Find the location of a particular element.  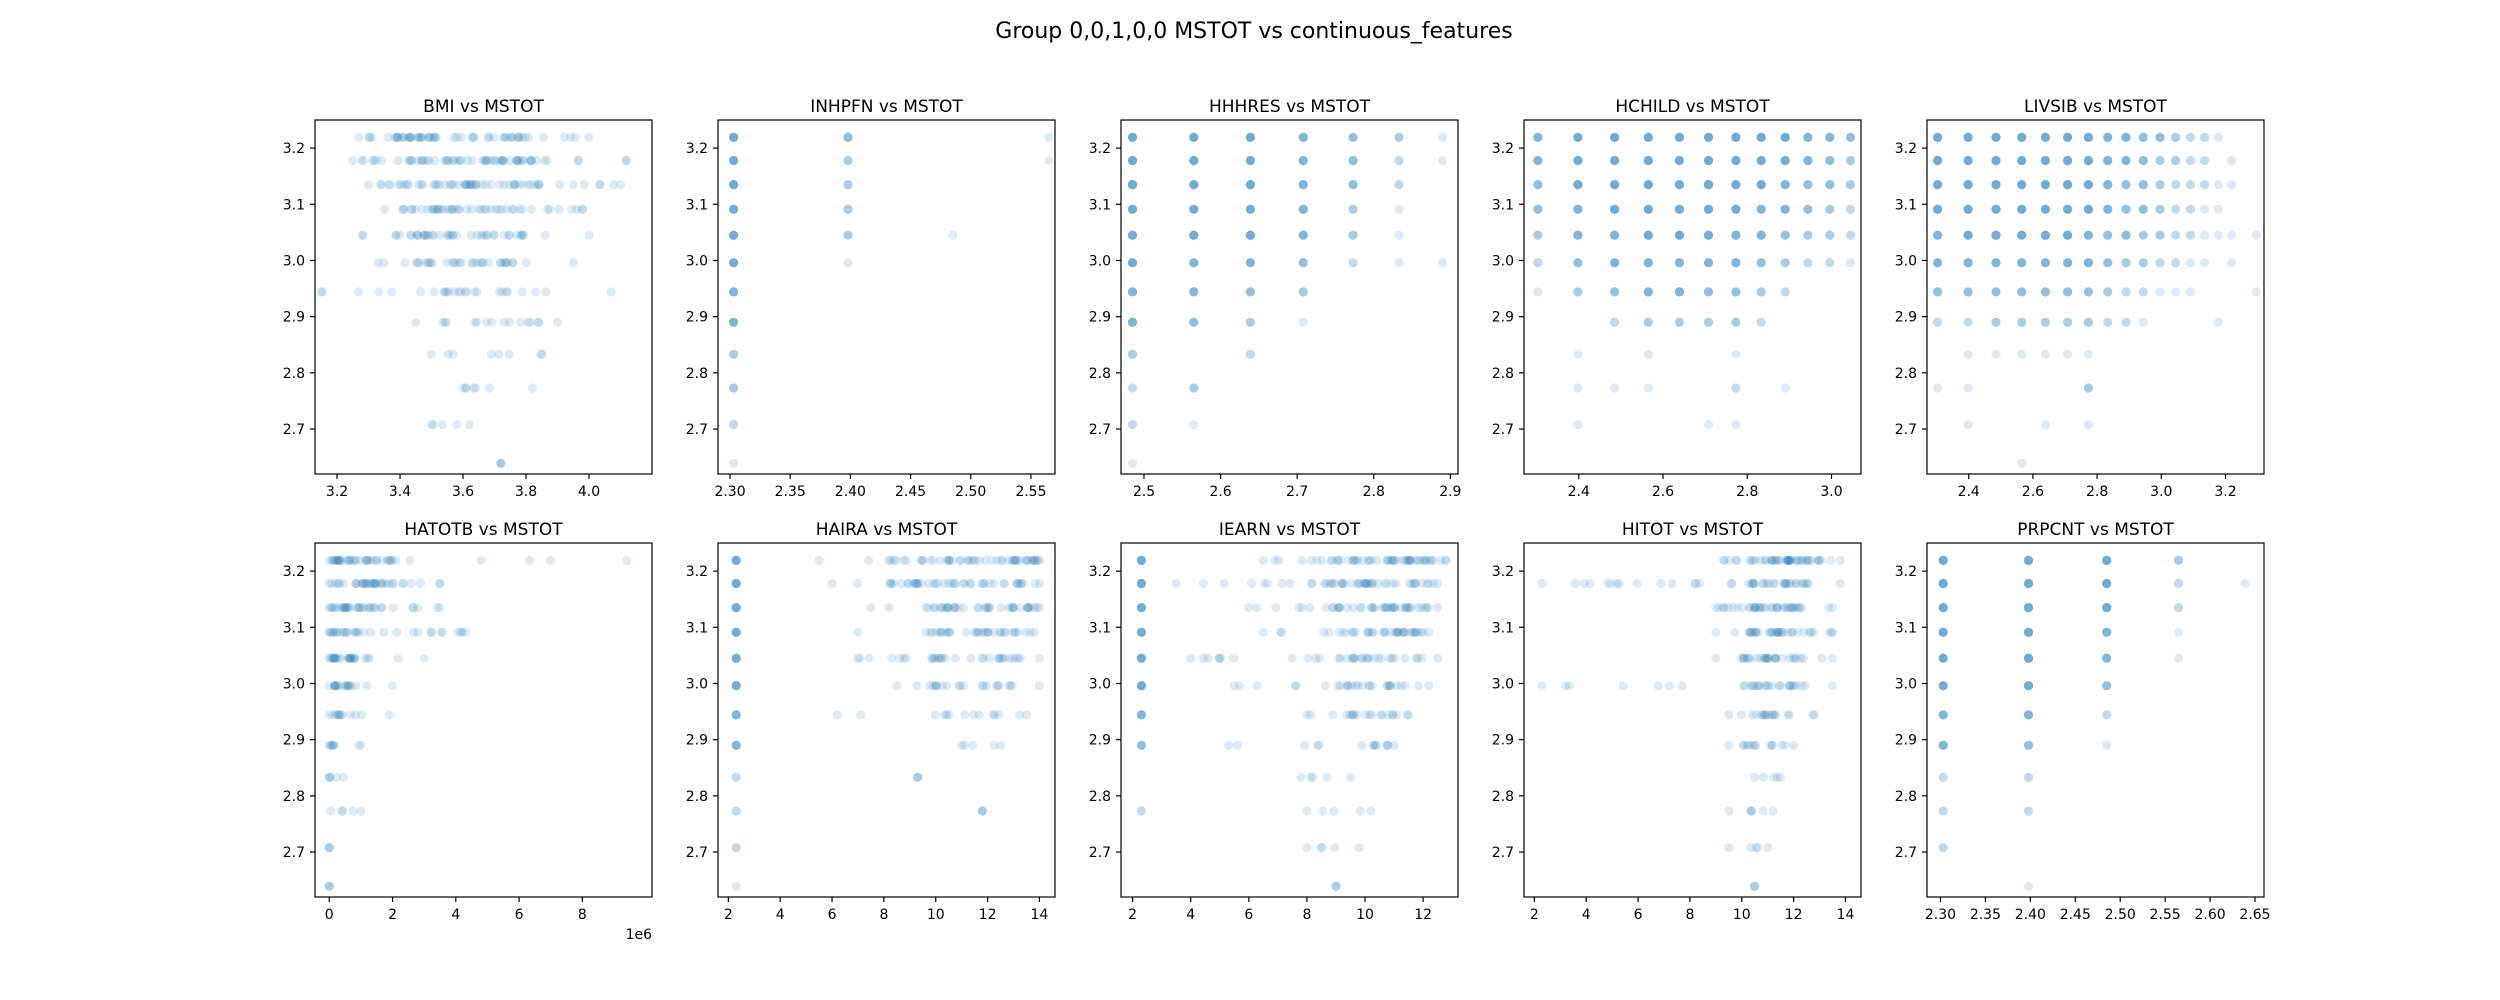

y-tick-label: 2.9 is located at coordinates (1906, 741).